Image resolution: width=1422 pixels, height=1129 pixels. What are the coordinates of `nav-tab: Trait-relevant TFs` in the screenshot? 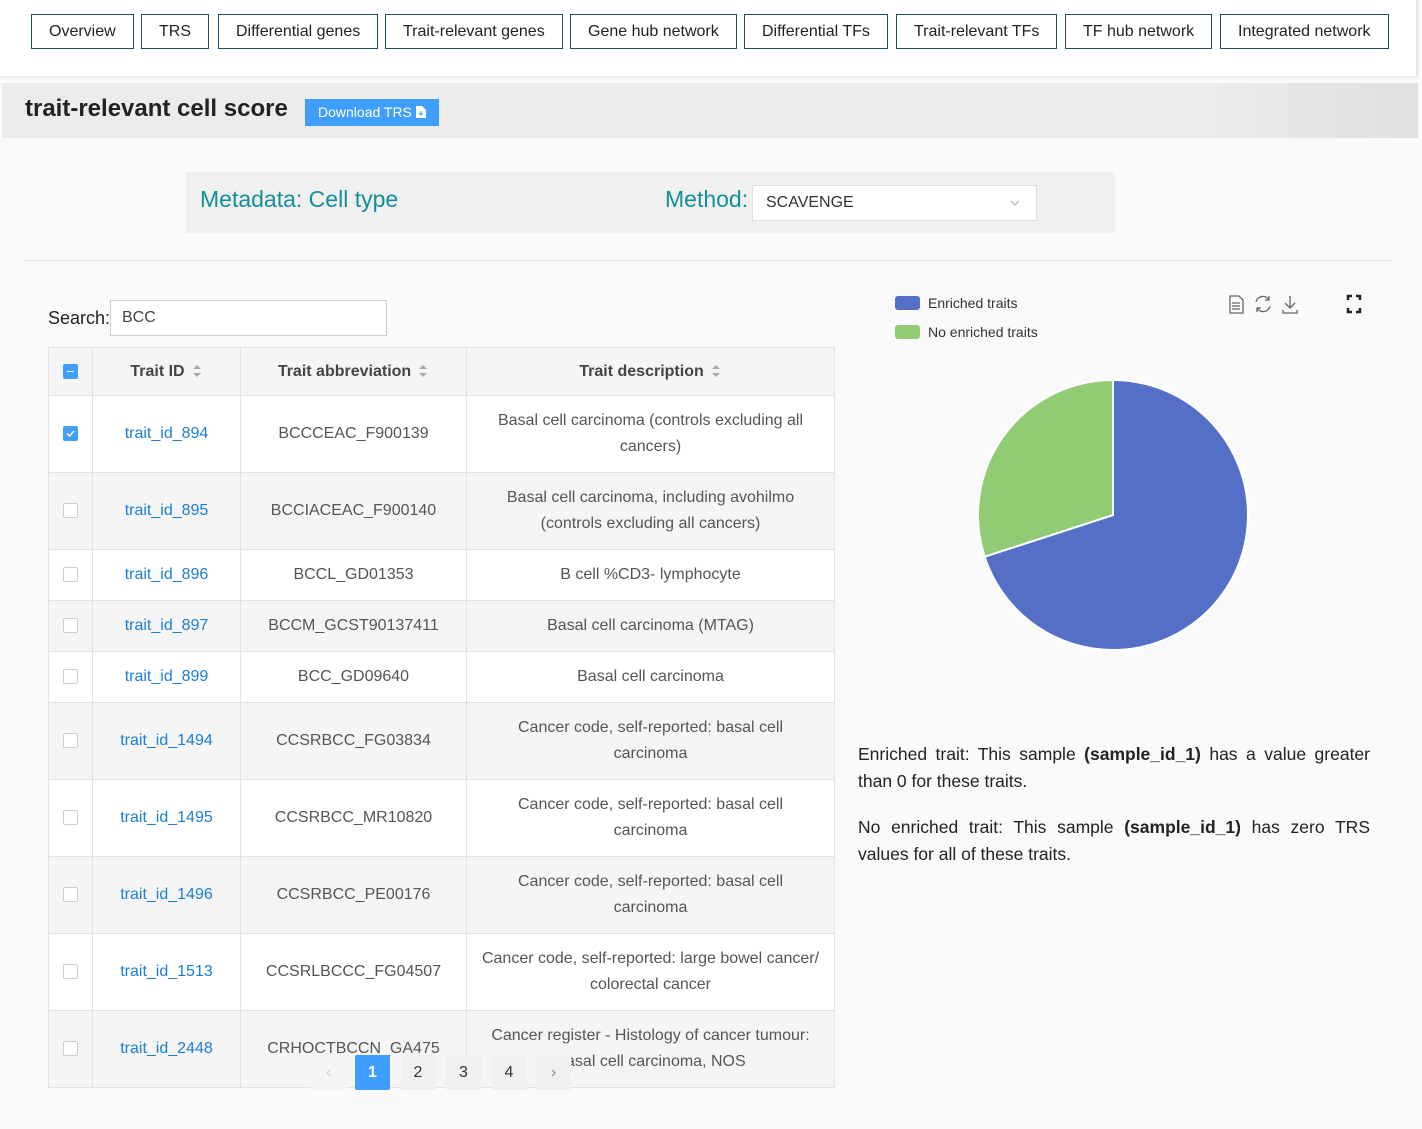 It's located at (977, 31).